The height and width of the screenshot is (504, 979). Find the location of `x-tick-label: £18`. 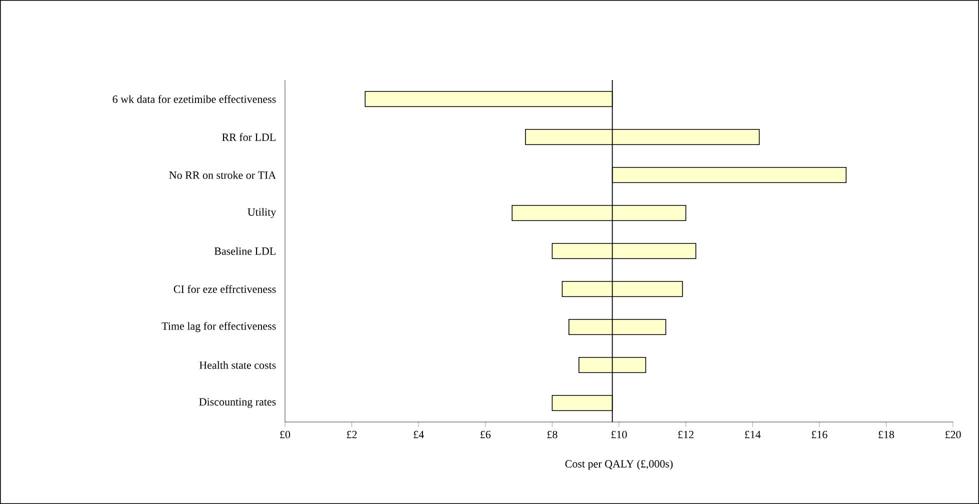

x-tick-label: £18 is located at coordinates (886, 434).